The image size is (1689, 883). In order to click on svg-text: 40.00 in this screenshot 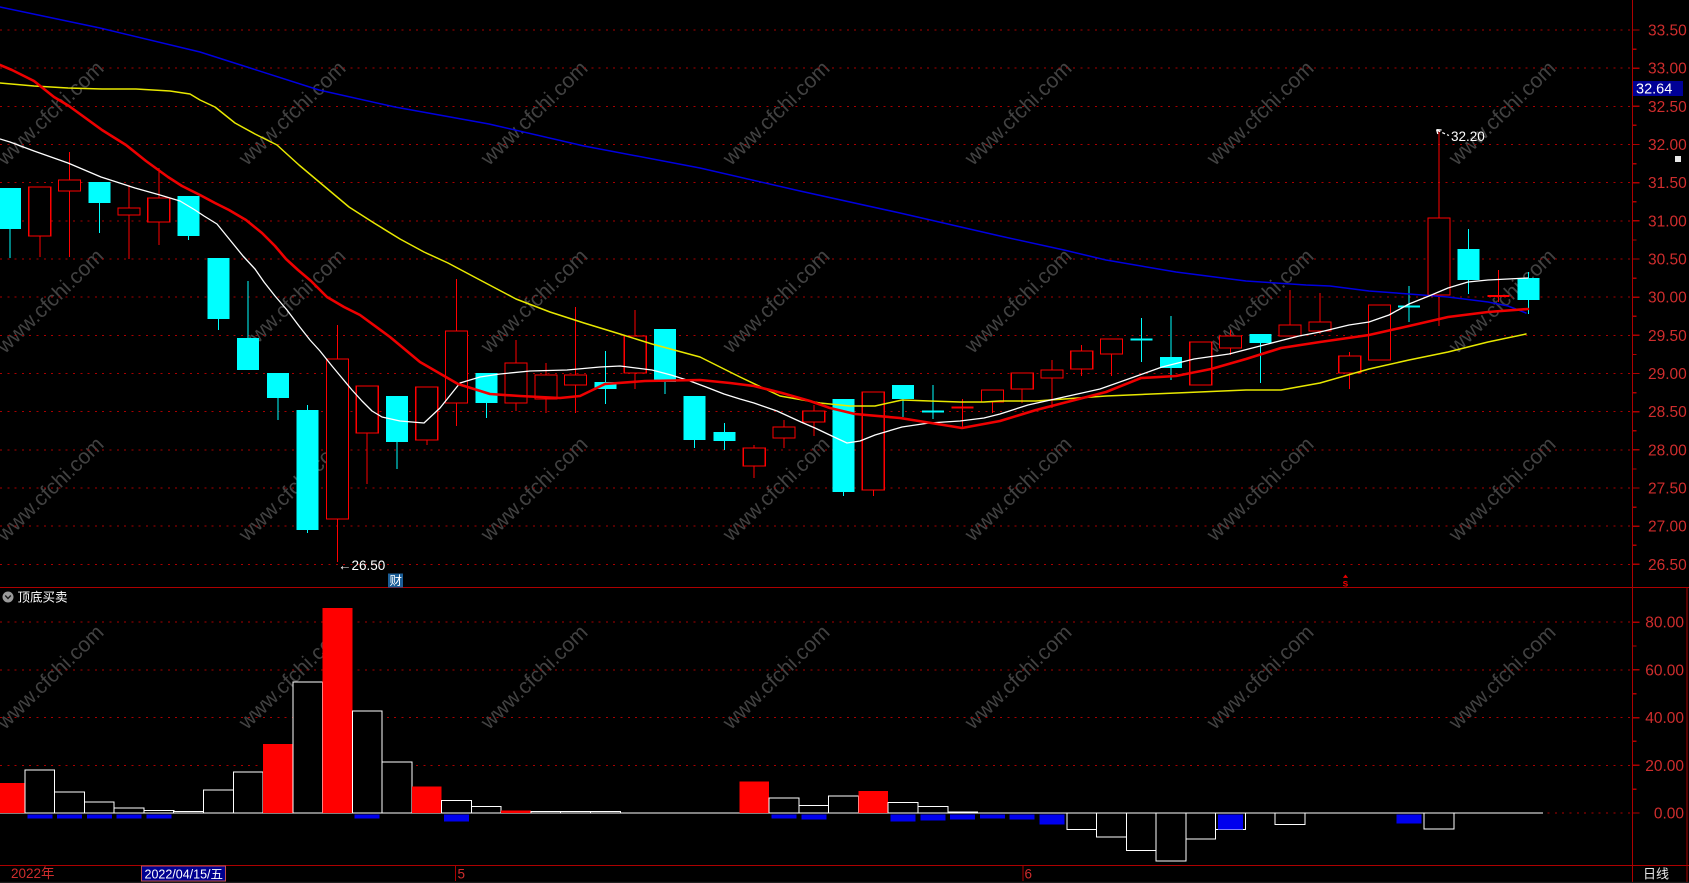, I will do `click(1664, 718)`.